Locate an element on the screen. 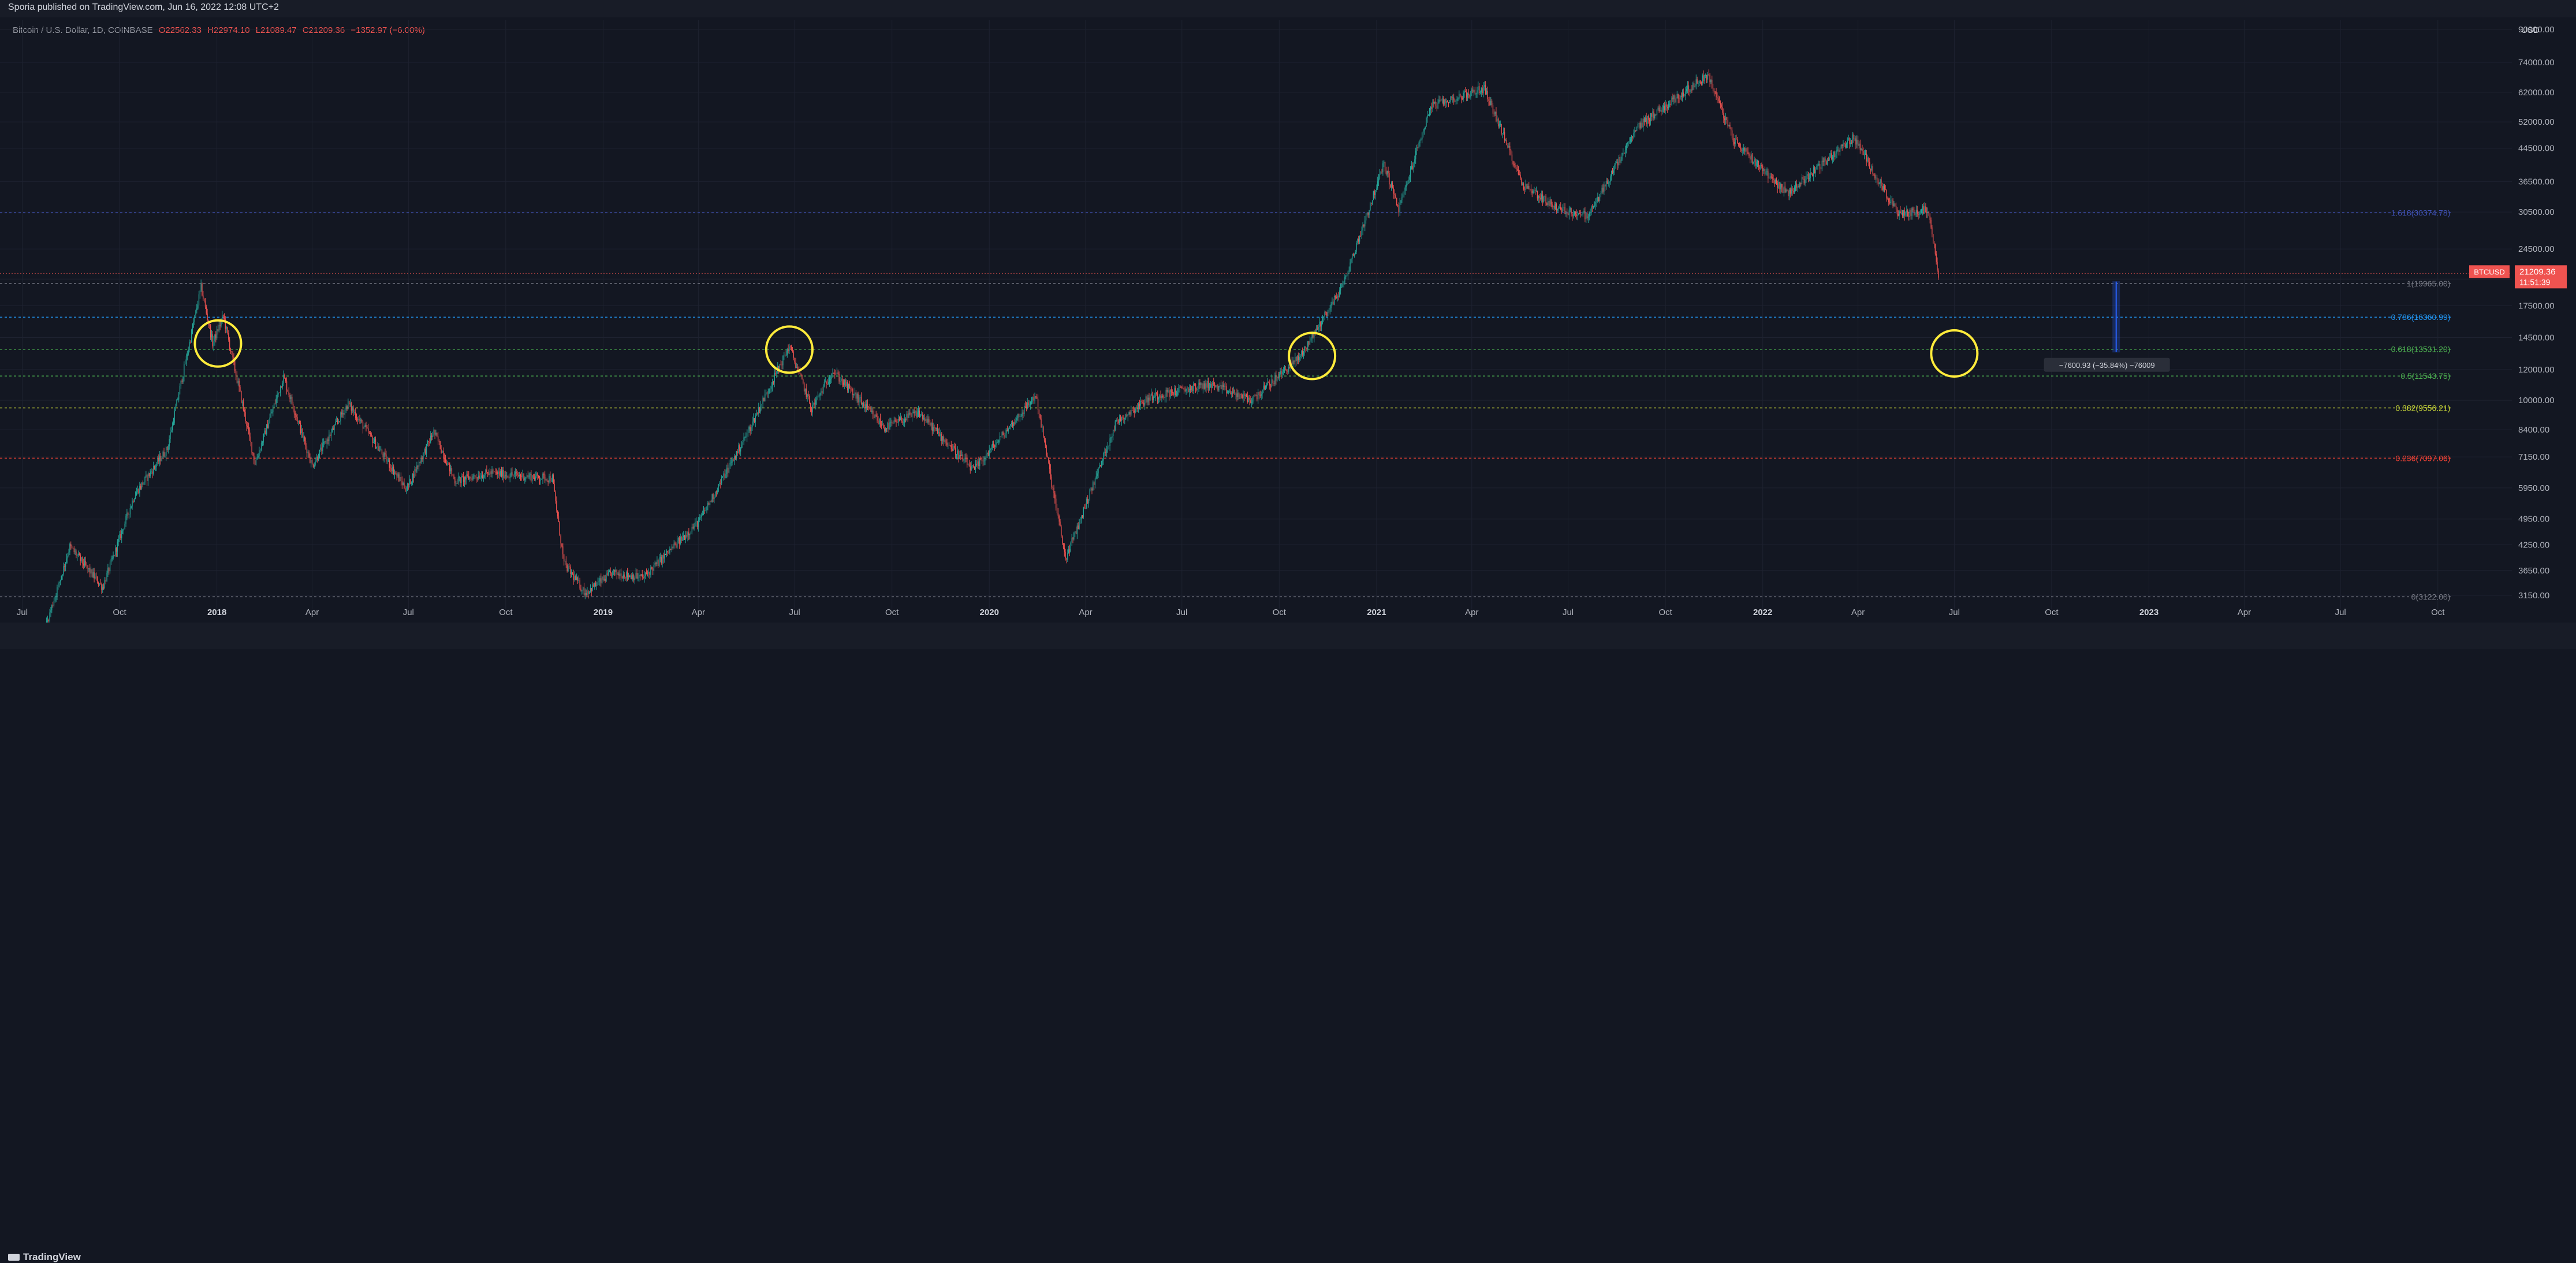  bar-countdown-label: 11:51:39 is located at coordinates (2535, 281).